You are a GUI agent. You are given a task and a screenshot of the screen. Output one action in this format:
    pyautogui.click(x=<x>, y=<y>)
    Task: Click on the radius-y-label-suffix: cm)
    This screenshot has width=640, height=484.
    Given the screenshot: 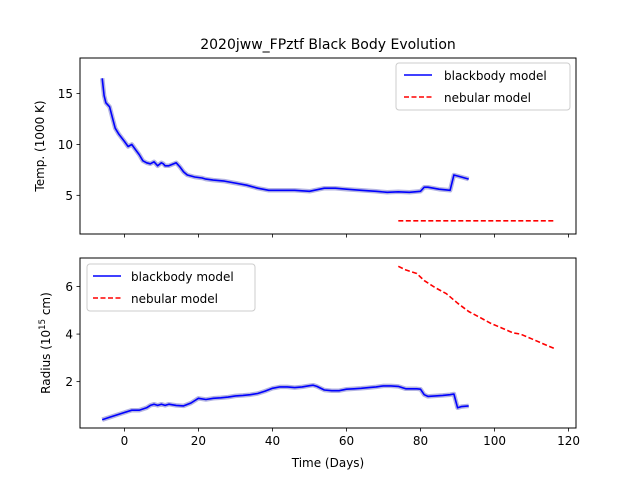 What is the action you would take?
    pyautogui.click(x=46, y=305)
    